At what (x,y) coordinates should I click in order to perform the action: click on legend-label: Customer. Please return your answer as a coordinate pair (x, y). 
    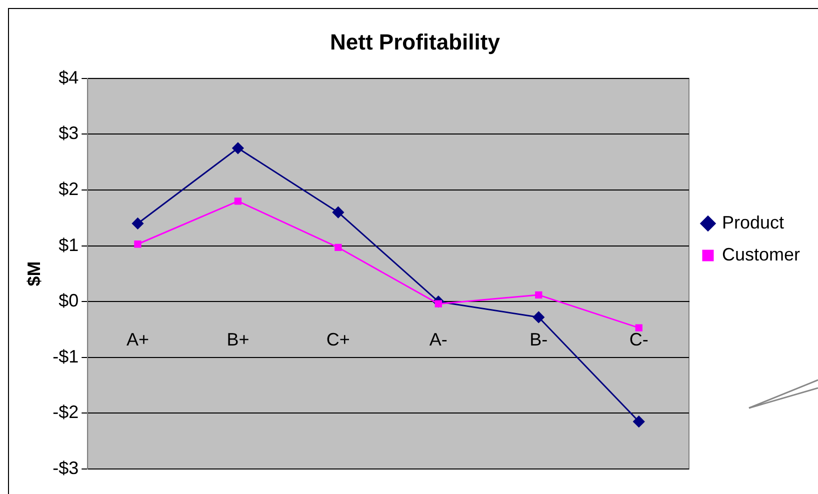
    Looking at the image, I should click on (761, 254).